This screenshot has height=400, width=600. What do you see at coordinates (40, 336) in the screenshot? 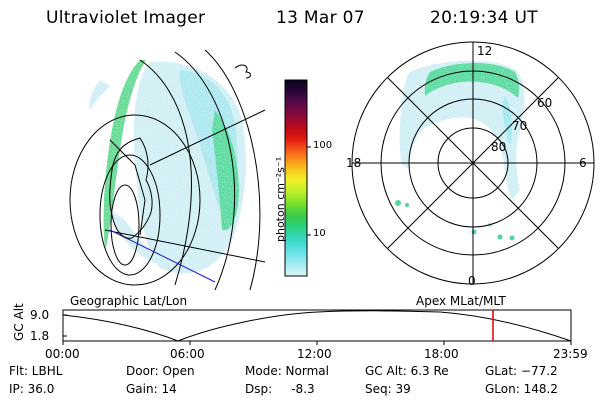
I see `timeline-ytick-bottom: 1.8` at bounding box center [40, 336].